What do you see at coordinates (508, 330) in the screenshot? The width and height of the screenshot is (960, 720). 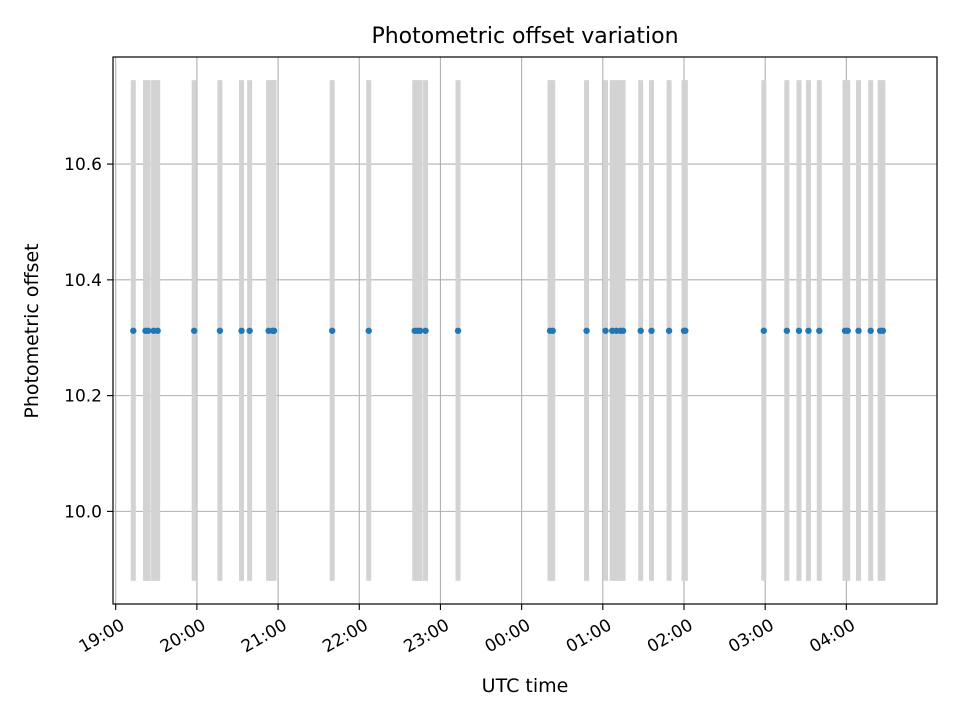 I see `point-layer` at bounding box center [508, 330].